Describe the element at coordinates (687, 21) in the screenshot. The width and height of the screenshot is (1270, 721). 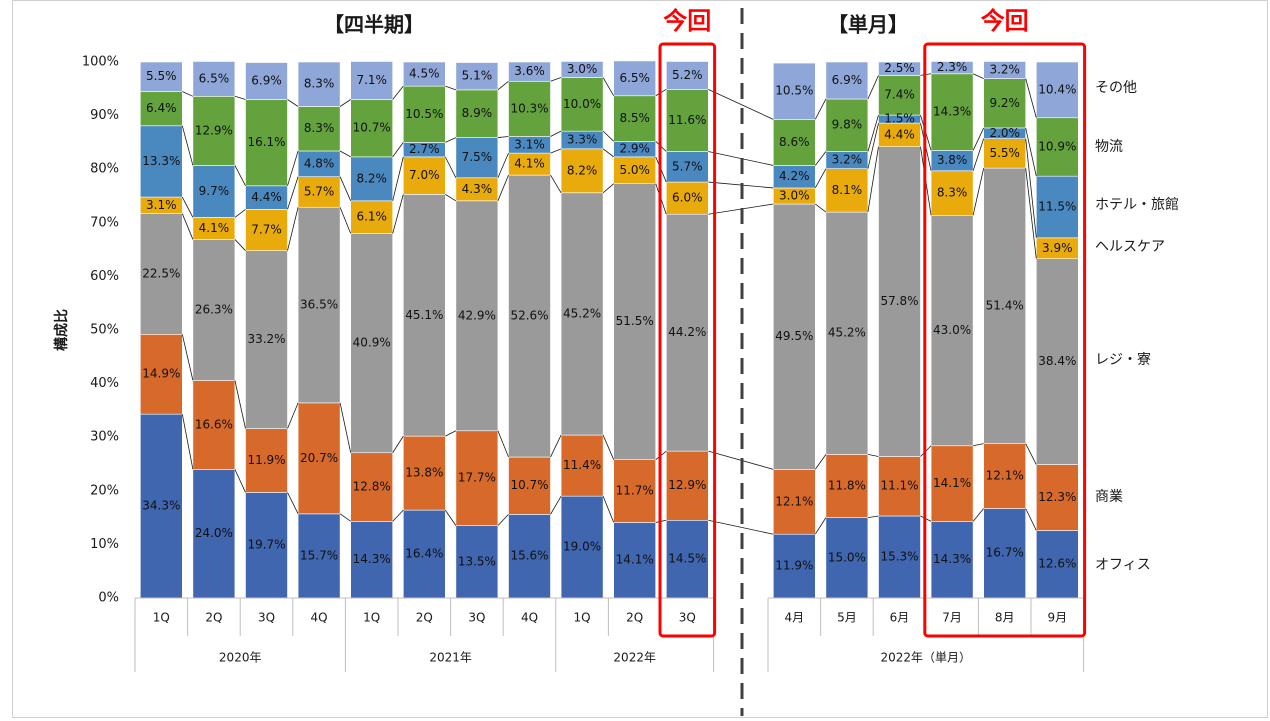
I see `highlight-label: 今回` at that location.